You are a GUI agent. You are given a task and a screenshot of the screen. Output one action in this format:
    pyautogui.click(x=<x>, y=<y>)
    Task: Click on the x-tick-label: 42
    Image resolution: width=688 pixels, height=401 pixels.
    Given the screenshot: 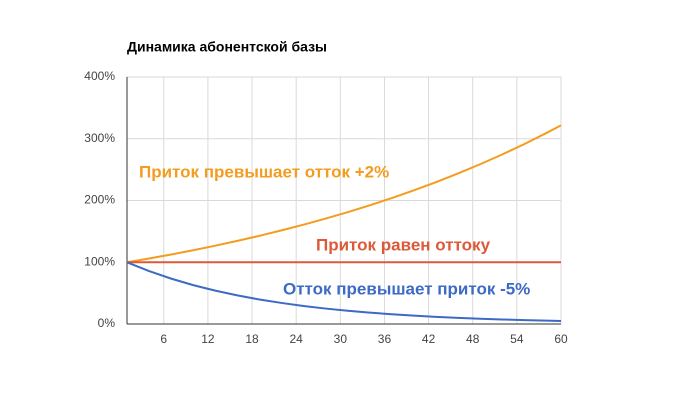 What is the action you would take?
    pyautogui.click(x=429, y=339)
    